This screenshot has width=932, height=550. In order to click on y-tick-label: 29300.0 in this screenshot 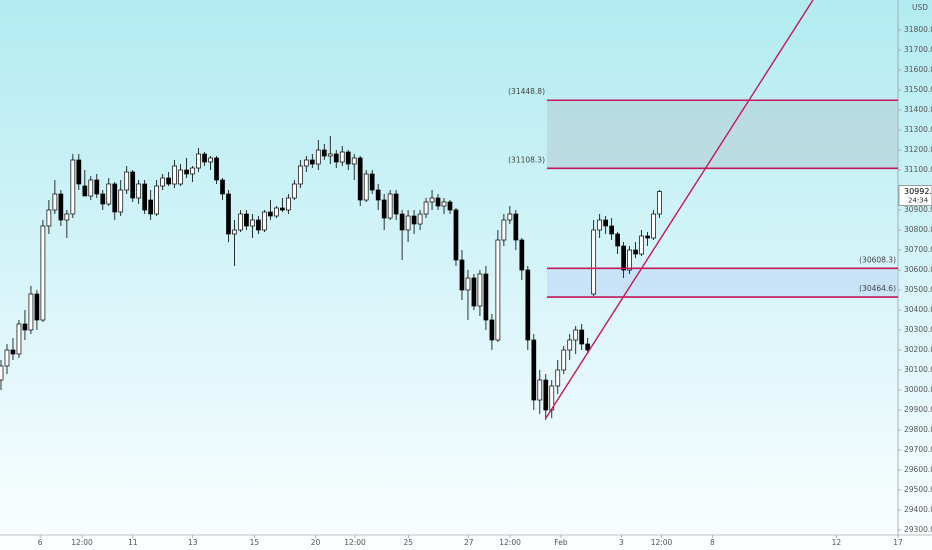, I will do `click(918, 529)`.